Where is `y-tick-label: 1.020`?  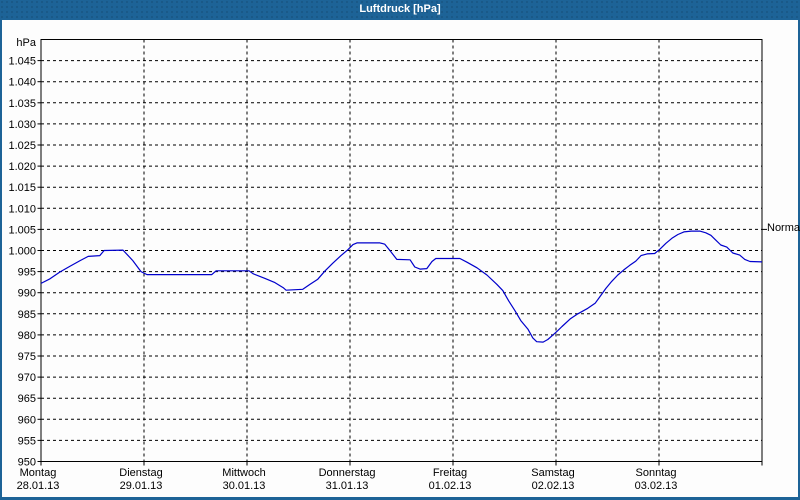
y-tick-label: 1.020 is located at coordinates (22, 167).